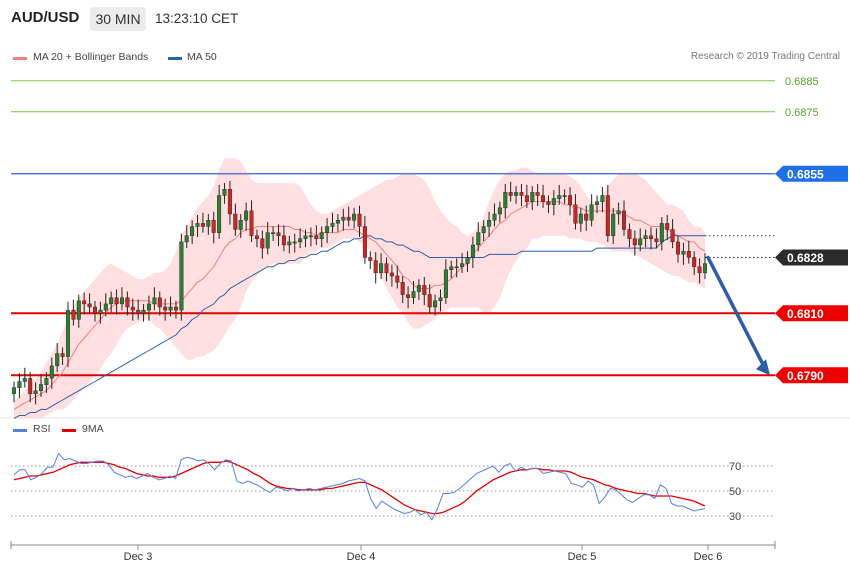  What do you see at coordinates (736, 312) in the screenshot?
I see `forecast-arrow-shaft` at bounding box center [736, 312].